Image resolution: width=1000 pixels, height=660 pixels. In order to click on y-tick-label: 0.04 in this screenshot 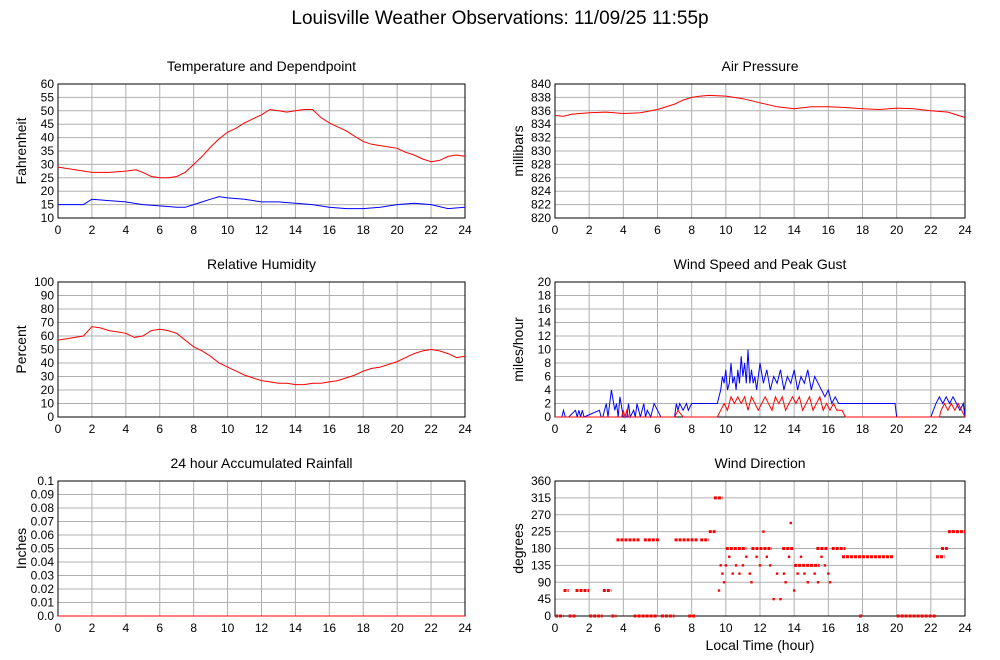, I will do `click(43, 562)`.